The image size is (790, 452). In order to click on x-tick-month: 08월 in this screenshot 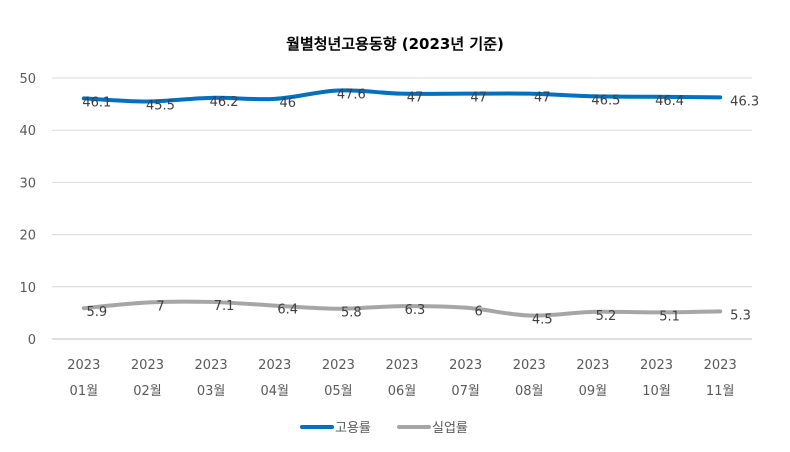, I will do `click(529, 391)`.